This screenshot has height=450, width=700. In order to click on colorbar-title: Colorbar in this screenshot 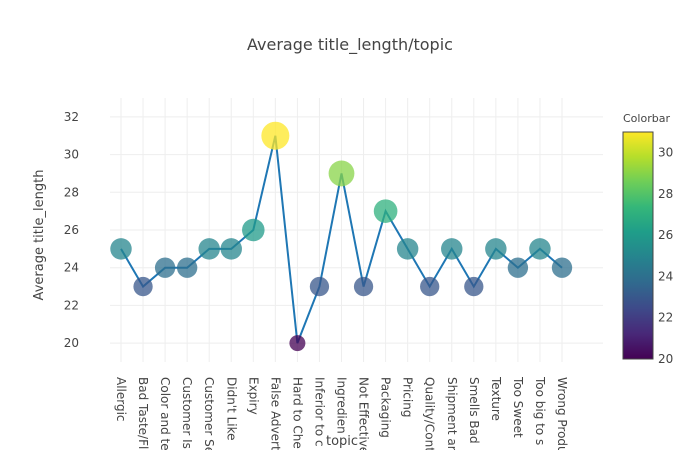, I will do `click(646, 118)`.